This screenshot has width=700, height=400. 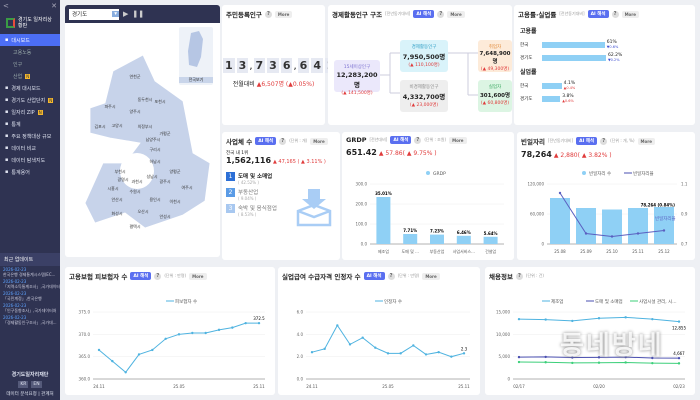 I want to click on sidebar-item: ▪ 데이터 탐색지도, so click(x=30, y=160).